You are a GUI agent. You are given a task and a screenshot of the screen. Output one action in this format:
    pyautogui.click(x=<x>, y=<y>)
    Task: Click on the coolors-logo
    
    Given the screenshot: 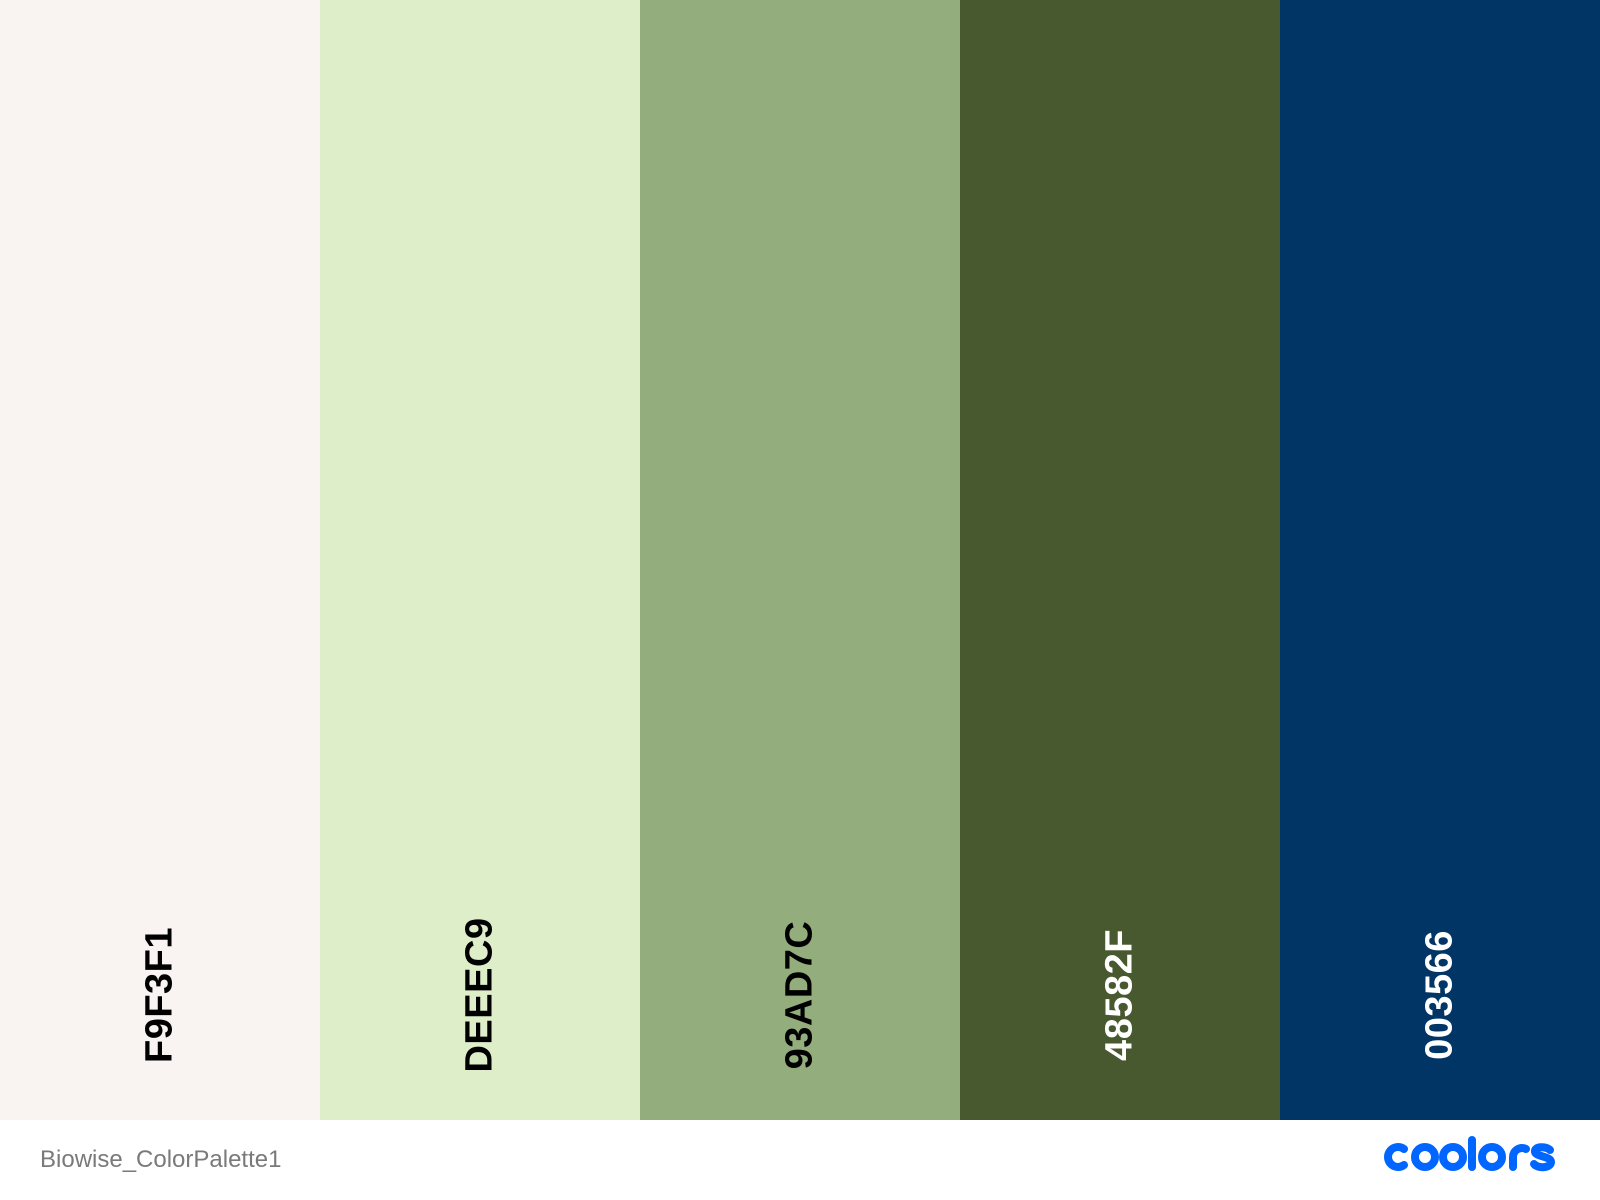 What is the action you would take?
    pyautogui.click(x=1470, y=1156)
    